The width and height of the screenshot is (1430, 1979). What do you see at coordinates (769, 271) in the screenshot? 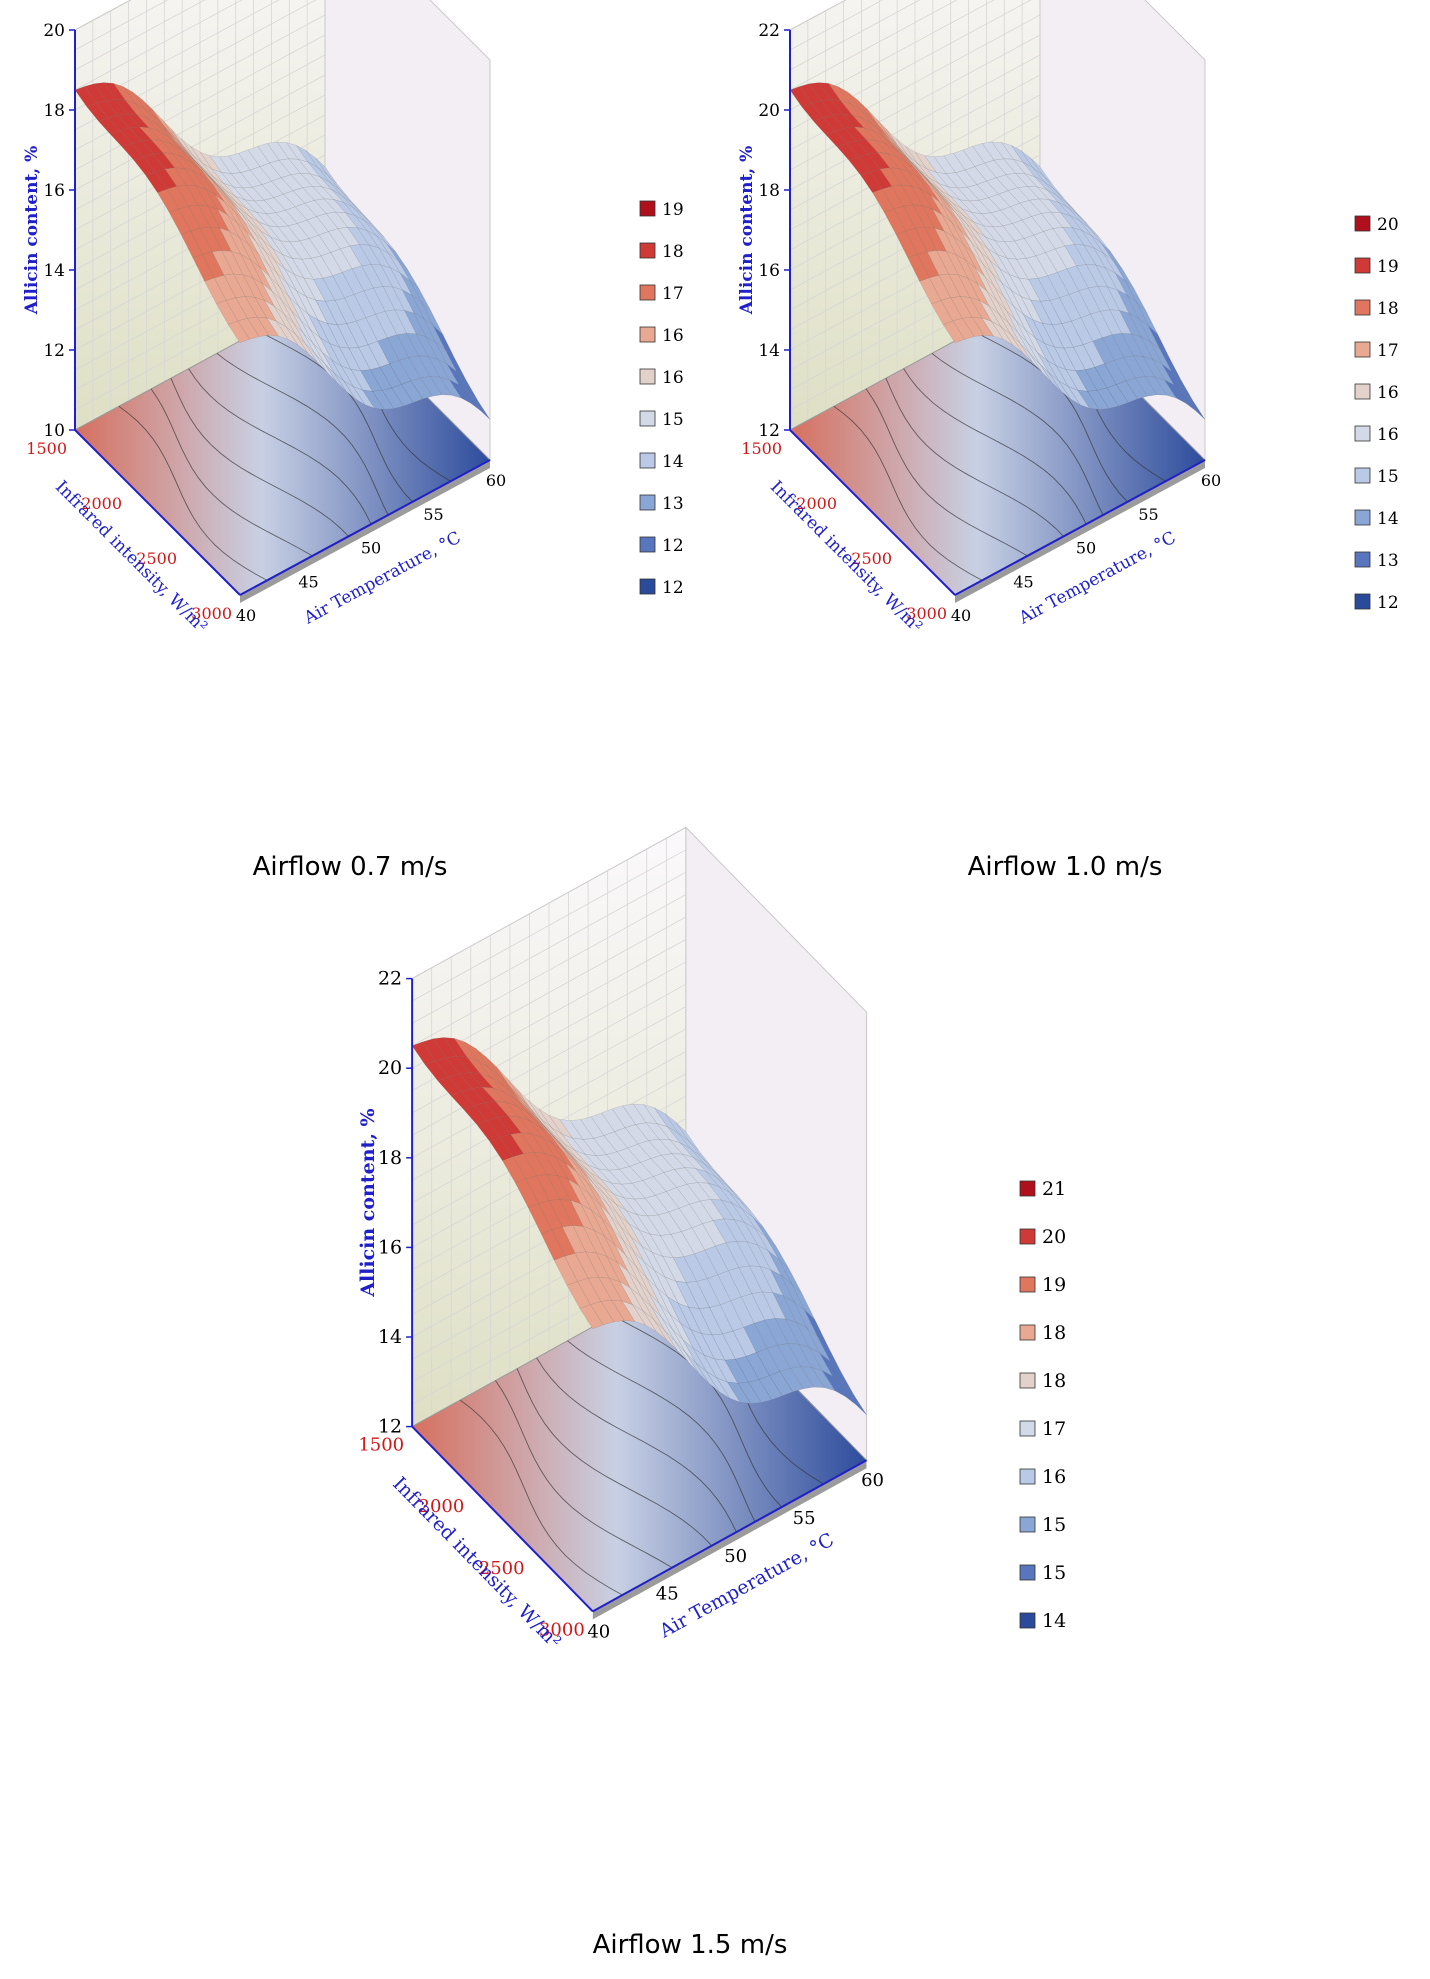
I see `z-tick-label: 16` at bounding box center [769, 271].